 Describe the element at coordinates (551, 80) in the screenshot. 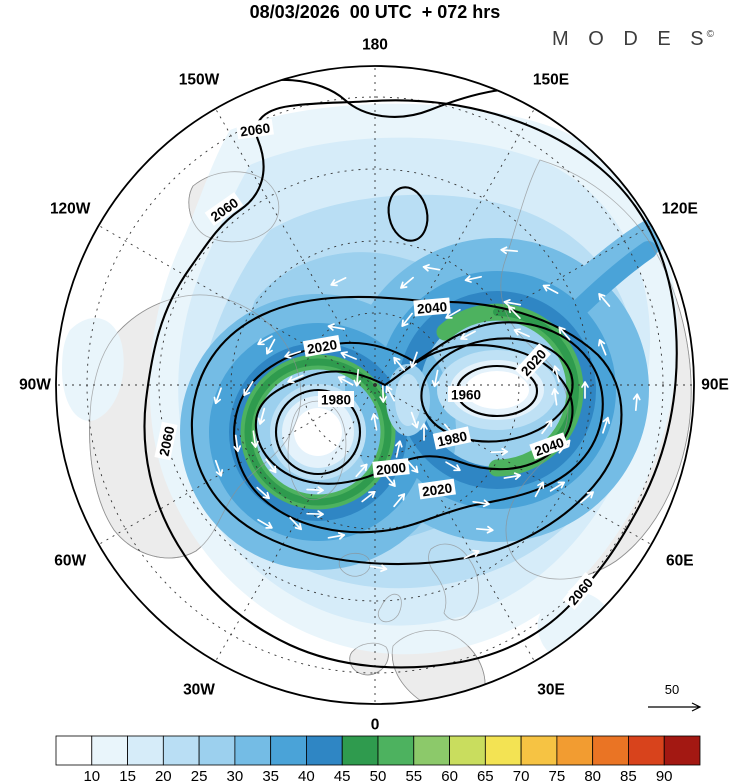

I see `longitude-label: 150E` at that location.